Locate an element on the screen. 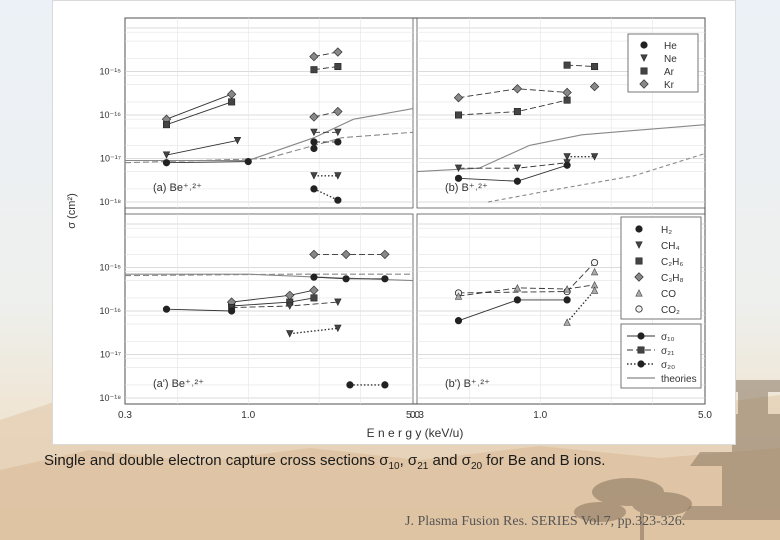  legend-label: σ₂₁ is located at coordinates (668, 351).